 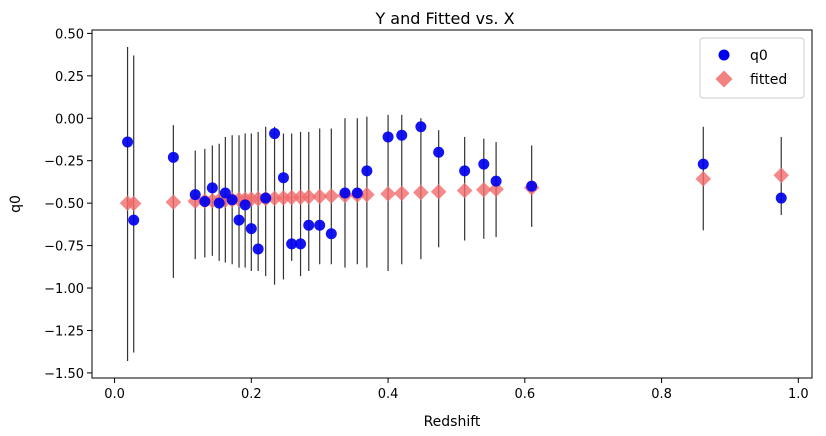 I want to click on legend-box, so click(x=752, y=68).